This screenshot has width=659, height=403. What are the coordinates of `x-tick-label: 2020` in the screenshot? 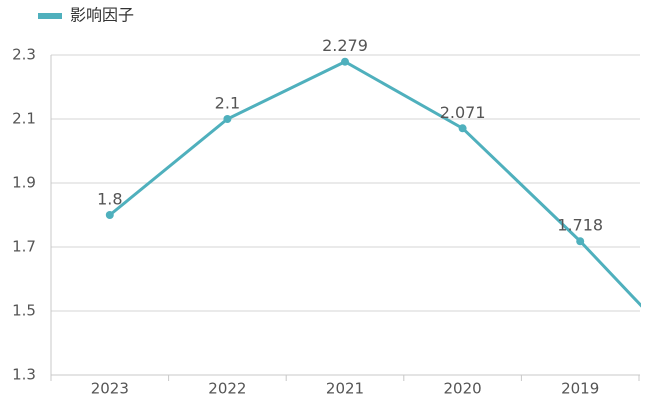 It's located at (463, 389).